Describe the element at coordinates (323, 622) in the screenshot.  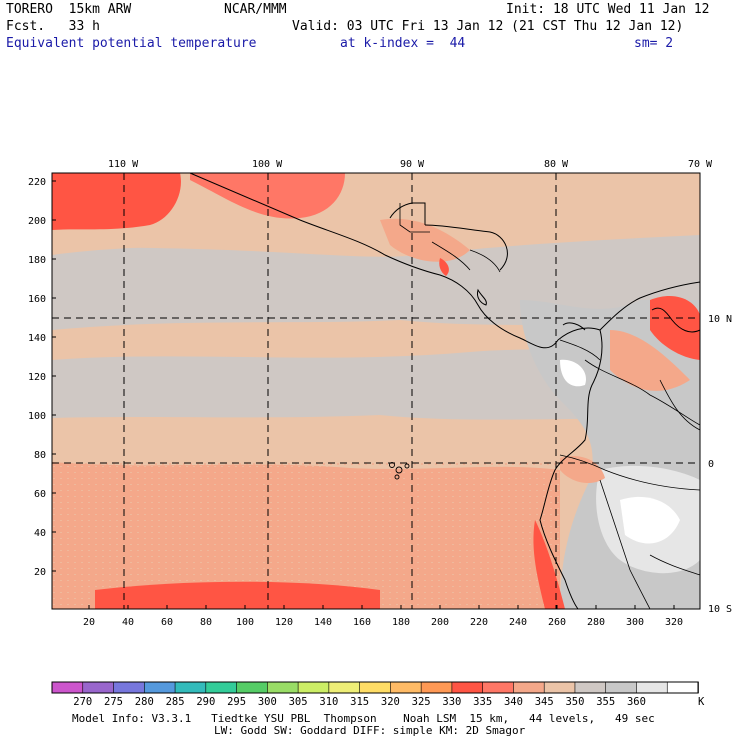
I see `x-tick: 140` at that location.